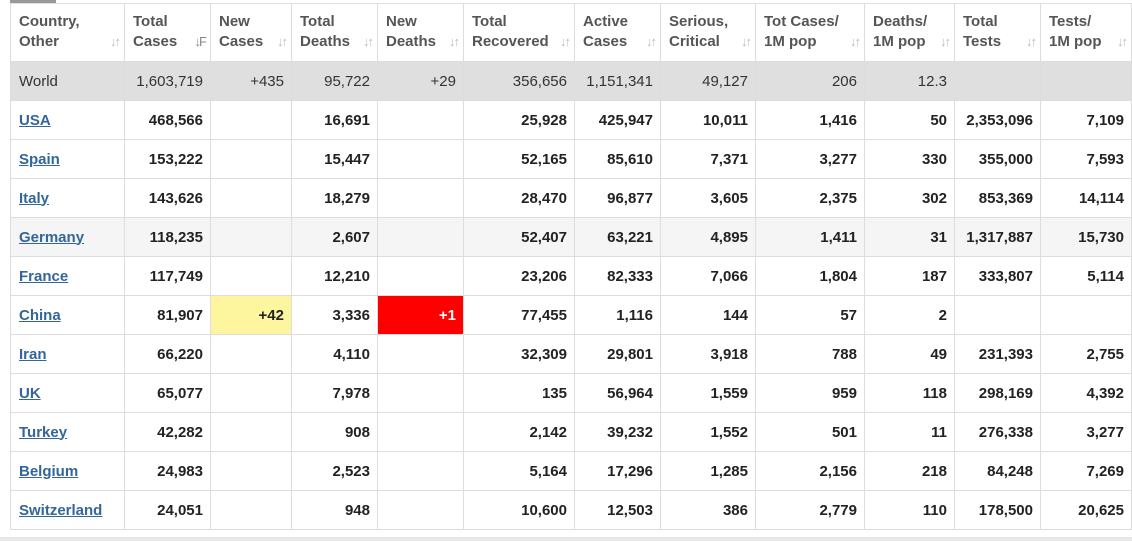 This screenshot has height=541, width=1132. What do you see at coordinates (617, 510) in the screenshot?
I see `active-cases-cell: 12,503` at bounding box center [617, 510].